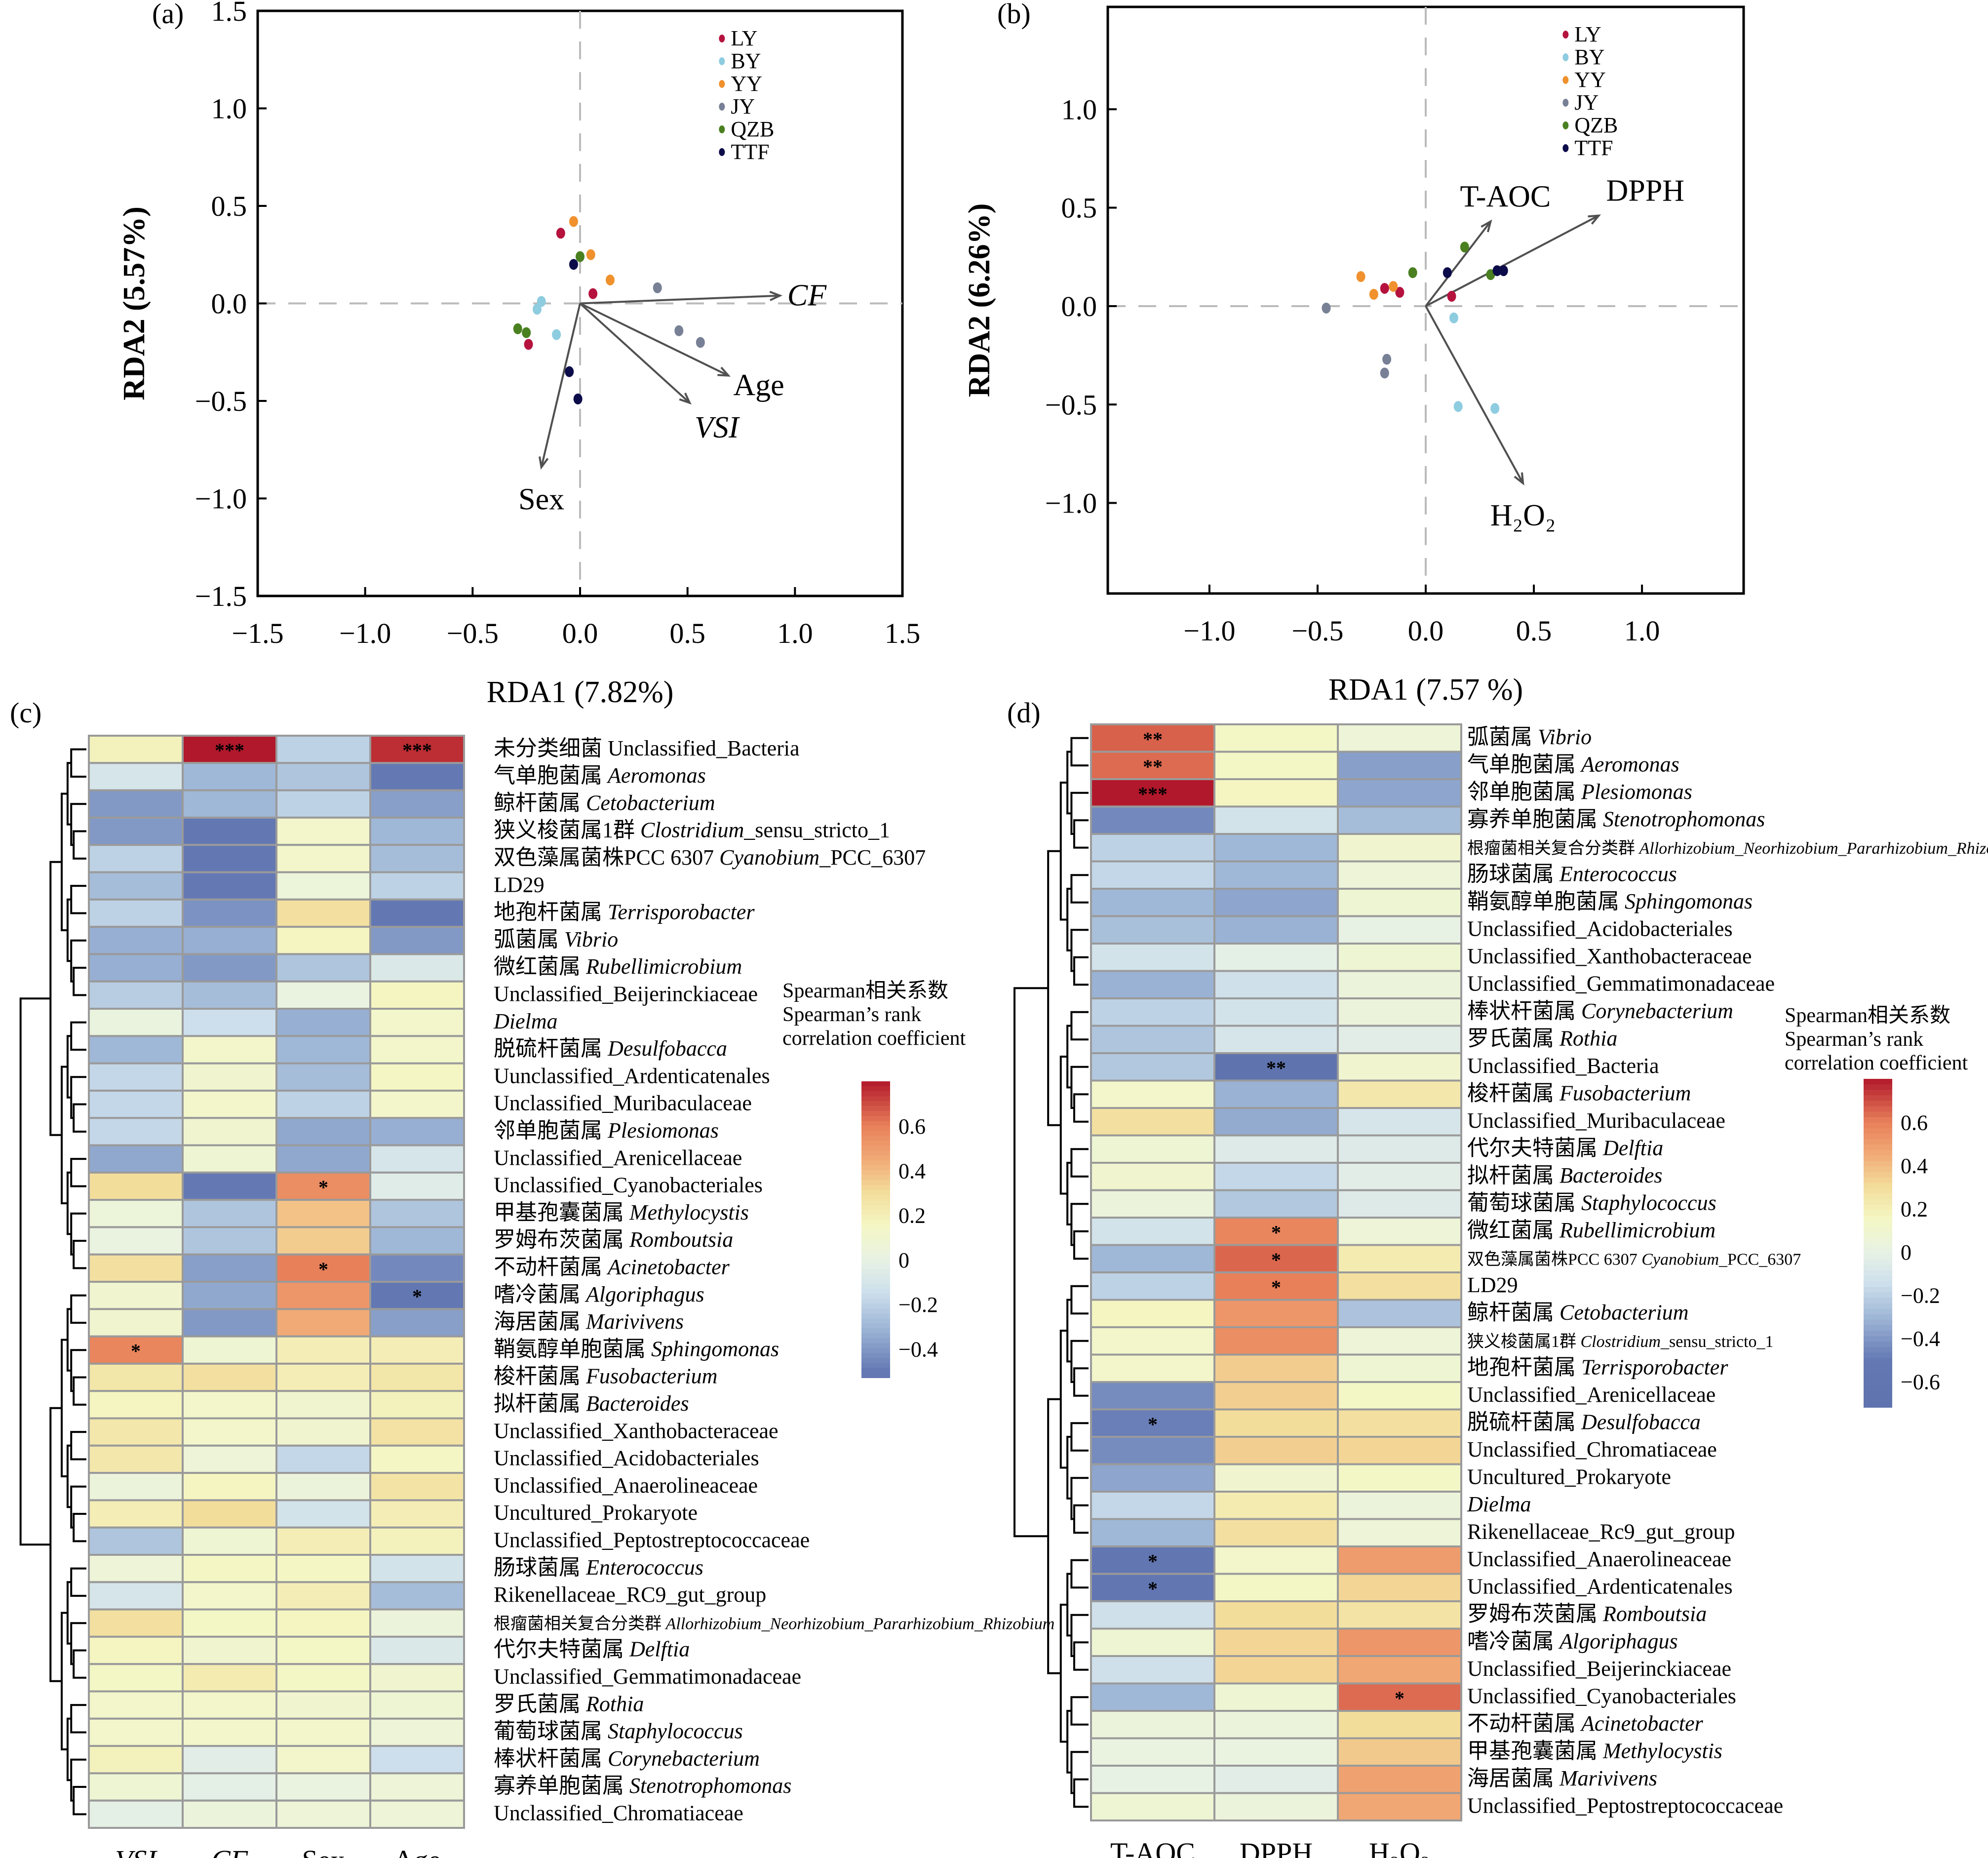 The width and height of the screenshot is (1988, 1858). What do you see at coordinates (918, 1349) in the screenshot?
I see `colorbar-tick-label: −0.4` at bounding box center [918, 1349].